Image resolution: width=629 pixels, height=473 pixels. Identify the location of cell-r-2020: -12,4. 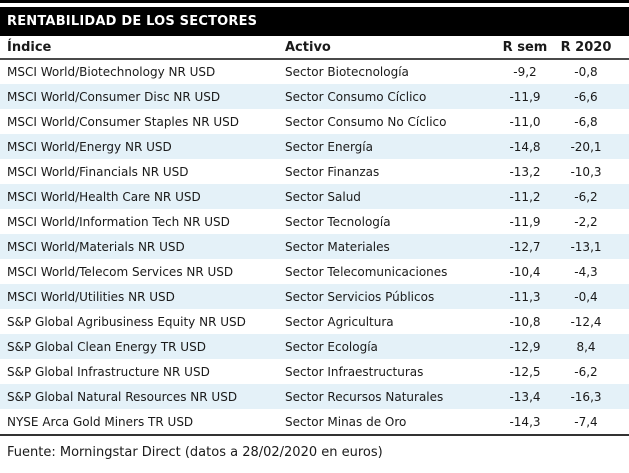
(586, 321).